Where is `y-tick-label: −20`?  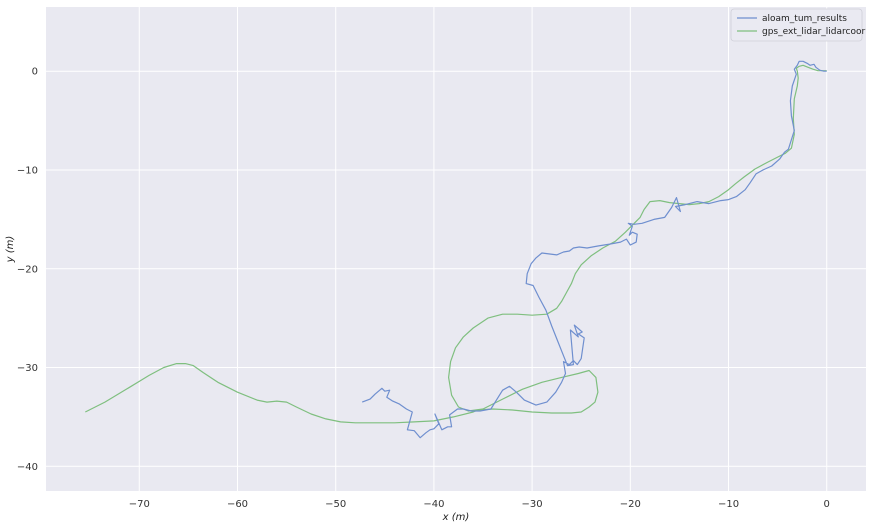 y-tick-label: −20 is located at coordinates (27, 269).